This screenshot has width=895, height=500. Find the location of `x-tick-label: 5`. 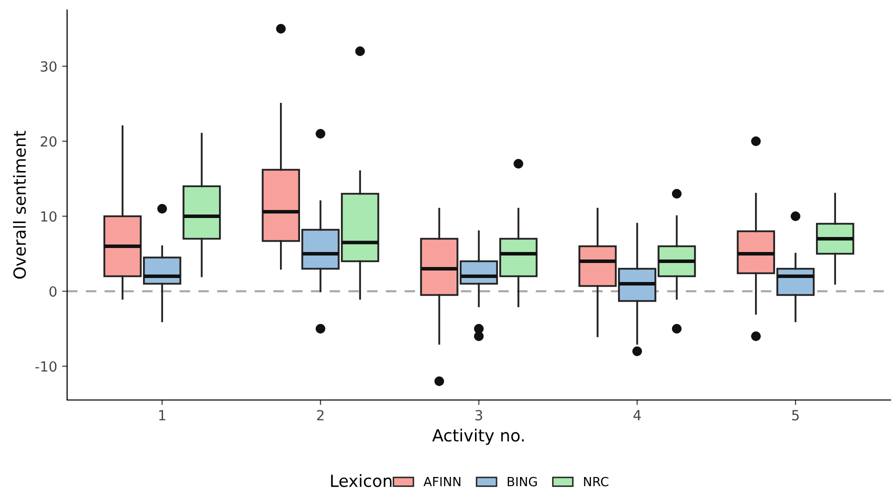

x-tick-label: 5 is located at coordinates (795, 415).